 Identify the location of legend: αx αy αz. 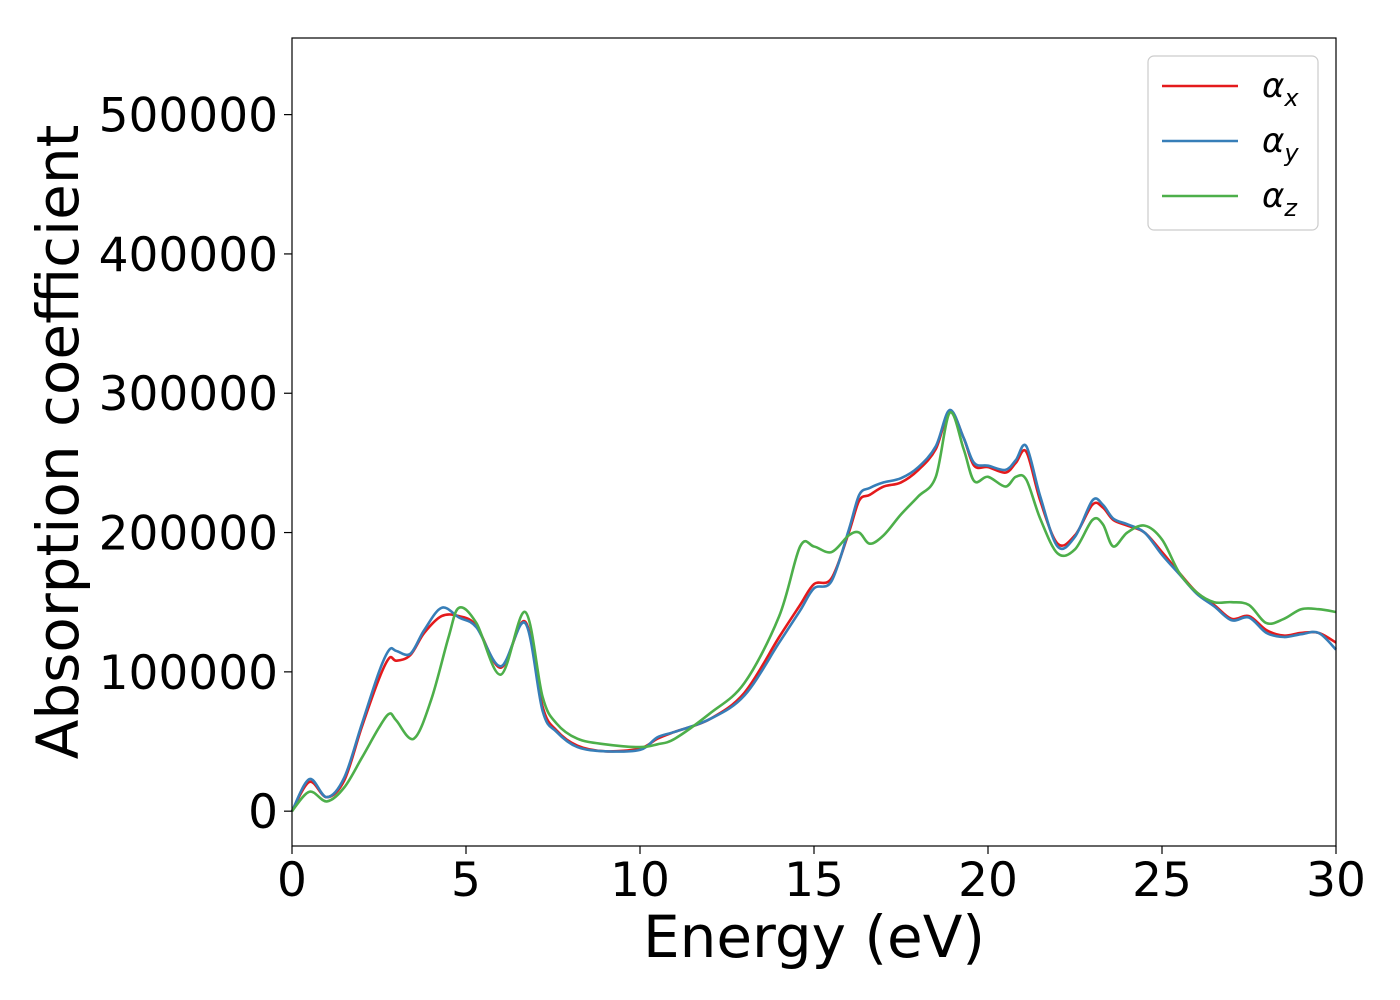
(1233, 143).